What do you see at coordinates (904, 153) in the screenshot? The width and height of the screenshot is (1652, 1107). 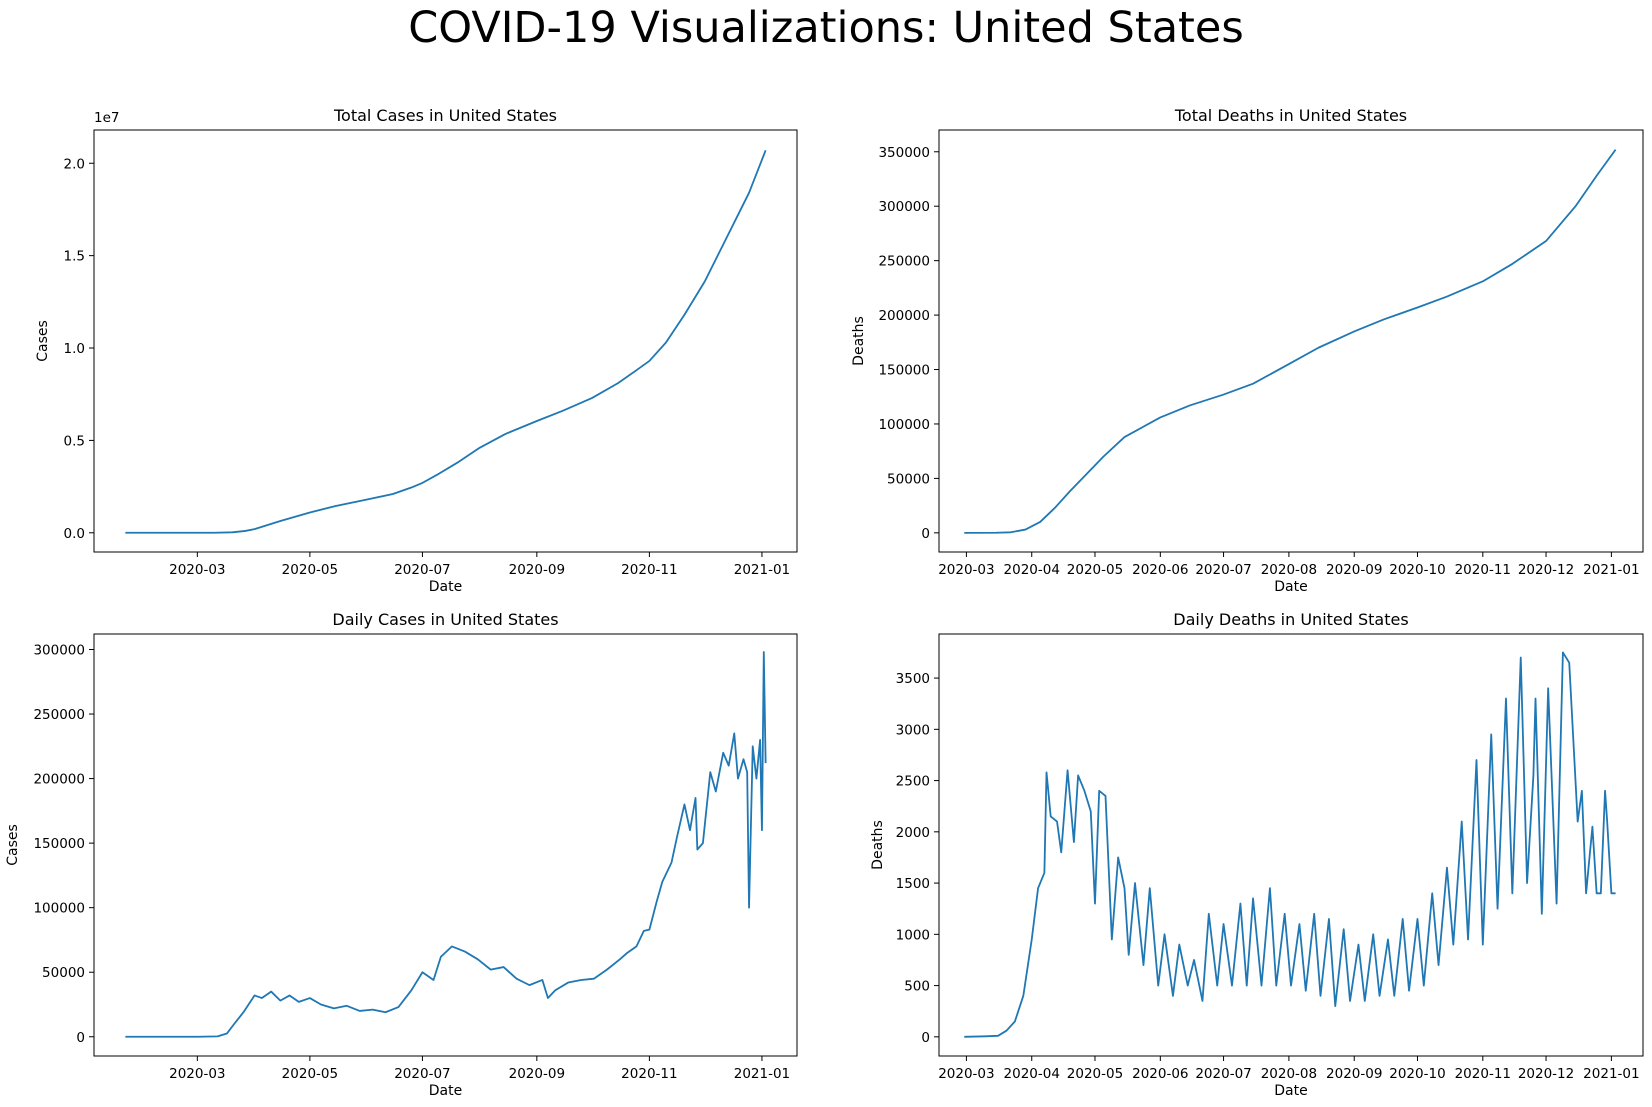 I see `y-tick-label: 350000` at bounding box center [904, 153].